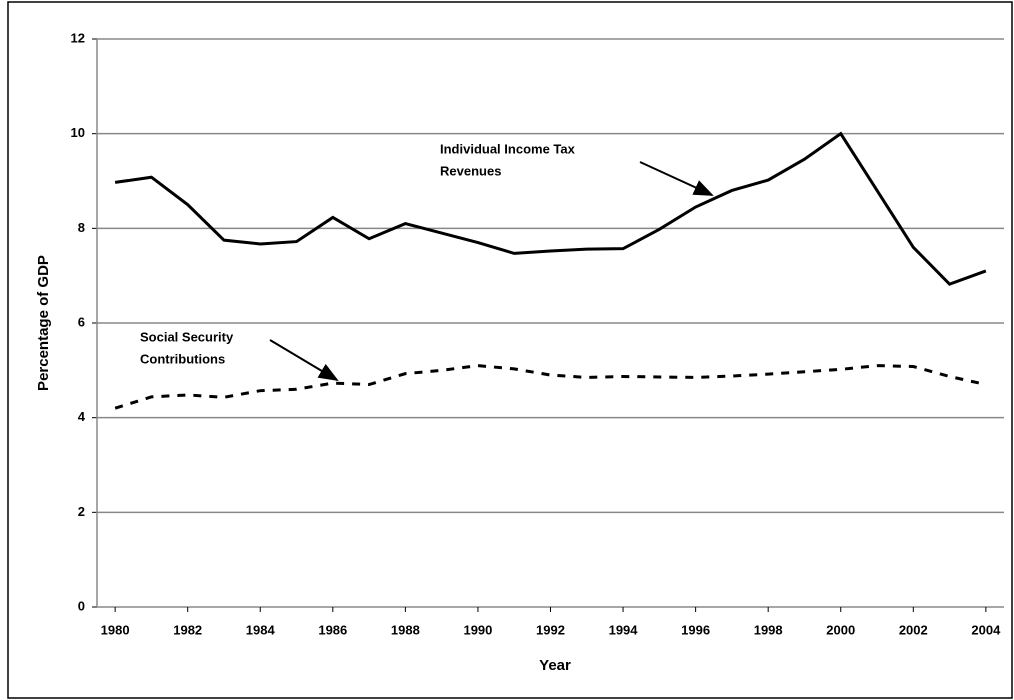 The width and height of the screenshot is (1014, 700). Describe the element at coordinates (624, 629) in the screenshot. I see `x-tick-label: 1994` at that location.